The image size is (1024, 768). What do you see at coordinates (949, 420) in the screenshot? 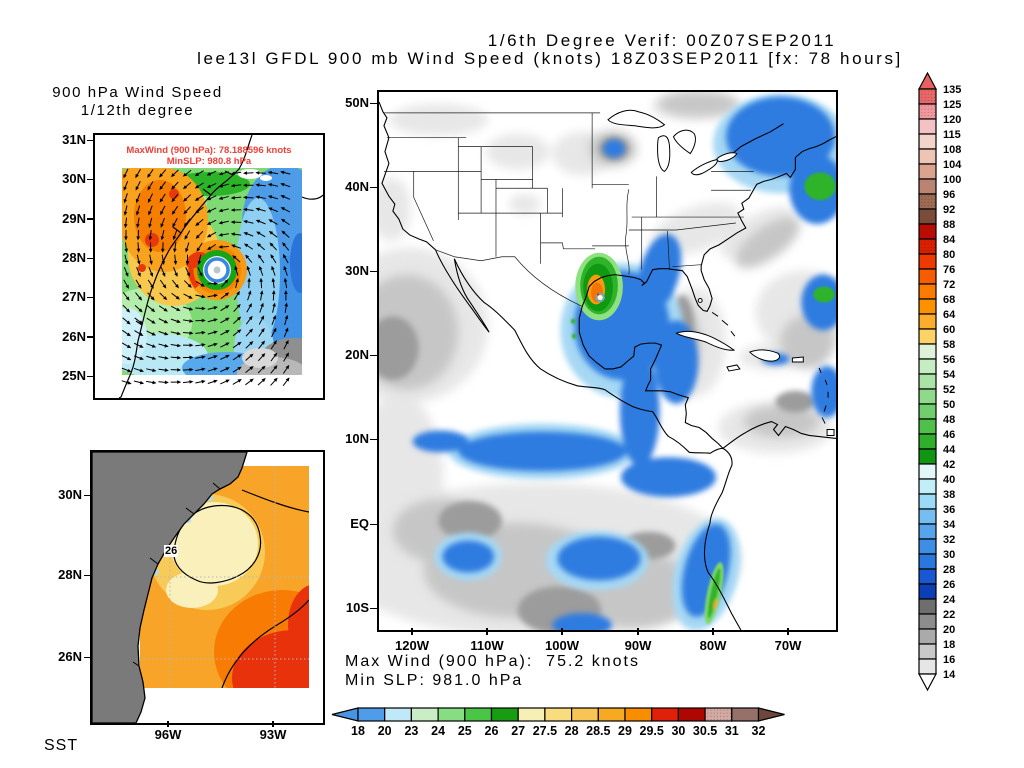
I see `wind-colorbar-label: 48` at bounding box center [949, 420].